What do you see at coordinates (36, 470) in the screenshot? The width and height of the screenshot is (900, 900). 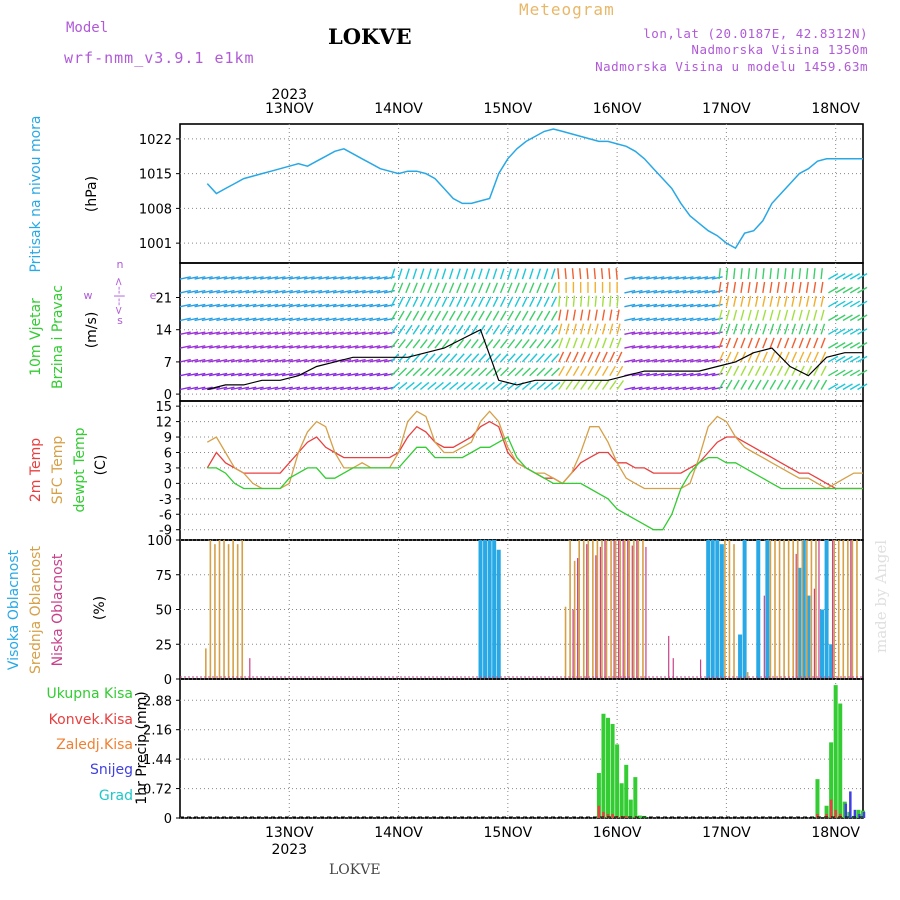 I see `temp-axis-label-2m: 2m Temp` at bounding box center [36, 470].